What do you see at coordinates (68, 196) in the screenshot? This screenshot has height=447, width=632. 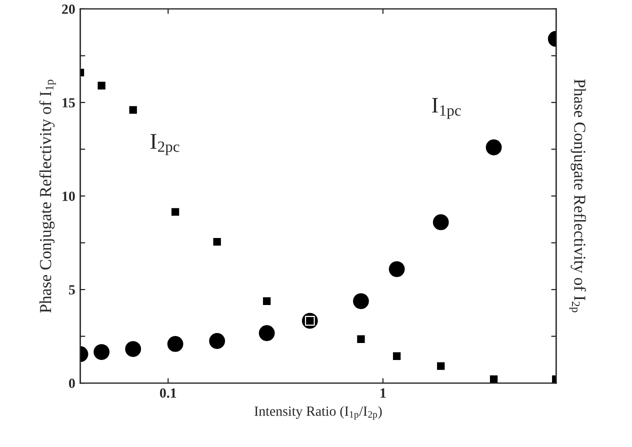 I see `y-tick-label: 10` at bounding box center [68, 196].